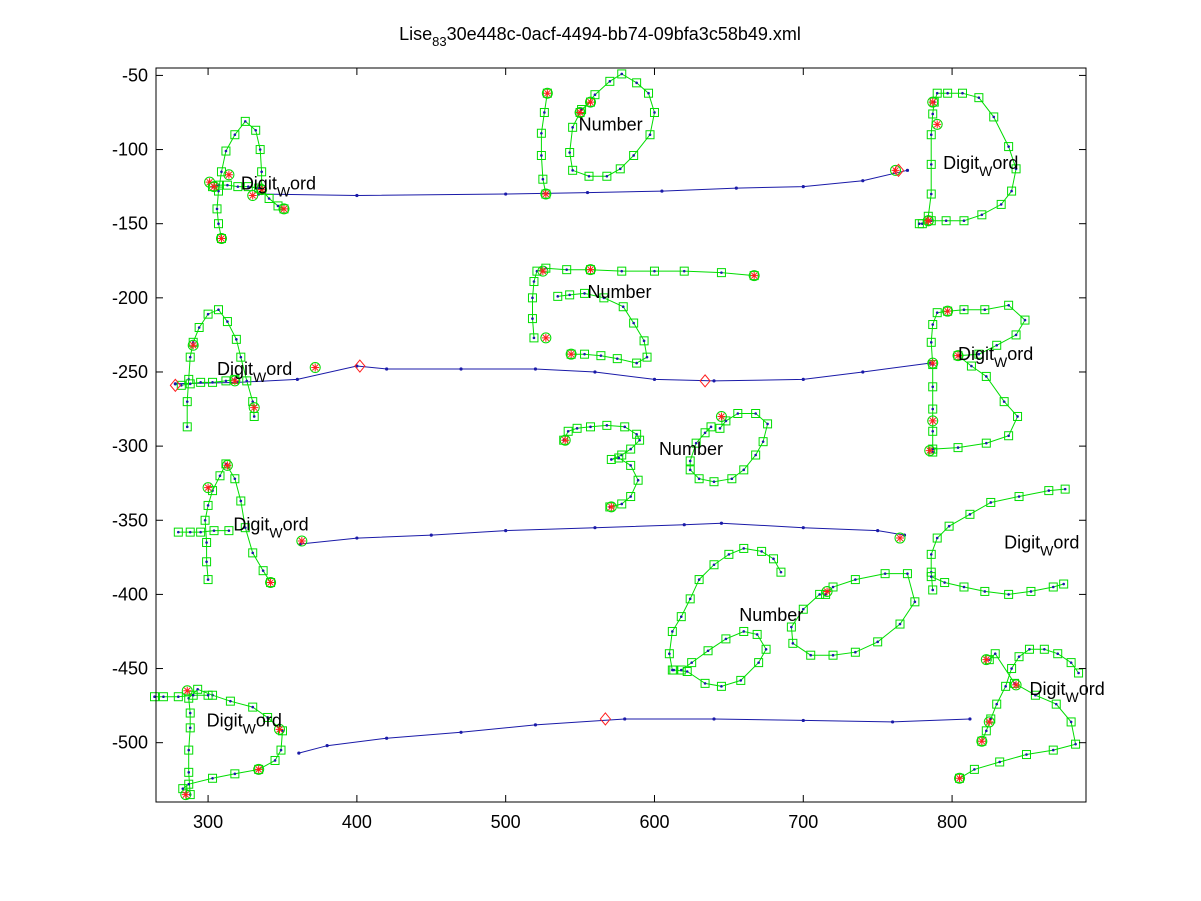  What do you see at coordinates (611, 124) in the screenshot?
I see `annotation-base: Number` at bounding box center [611, 124].